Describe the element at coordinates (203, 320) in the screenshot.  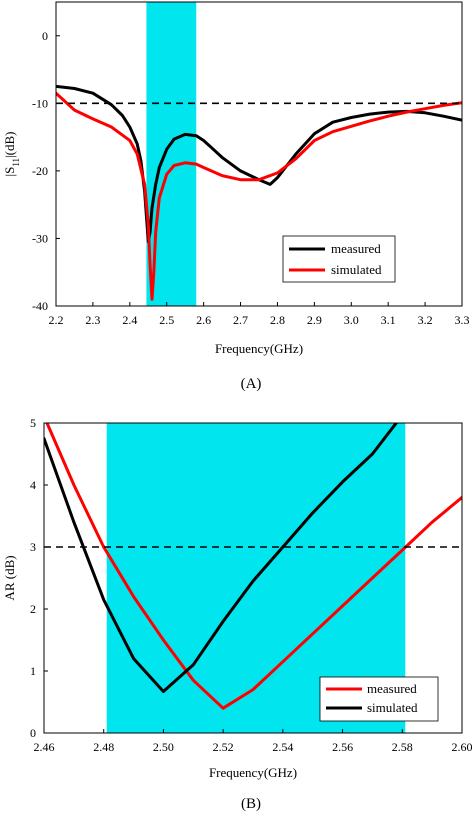
I see `x-tick-label: 2.6` at that location.